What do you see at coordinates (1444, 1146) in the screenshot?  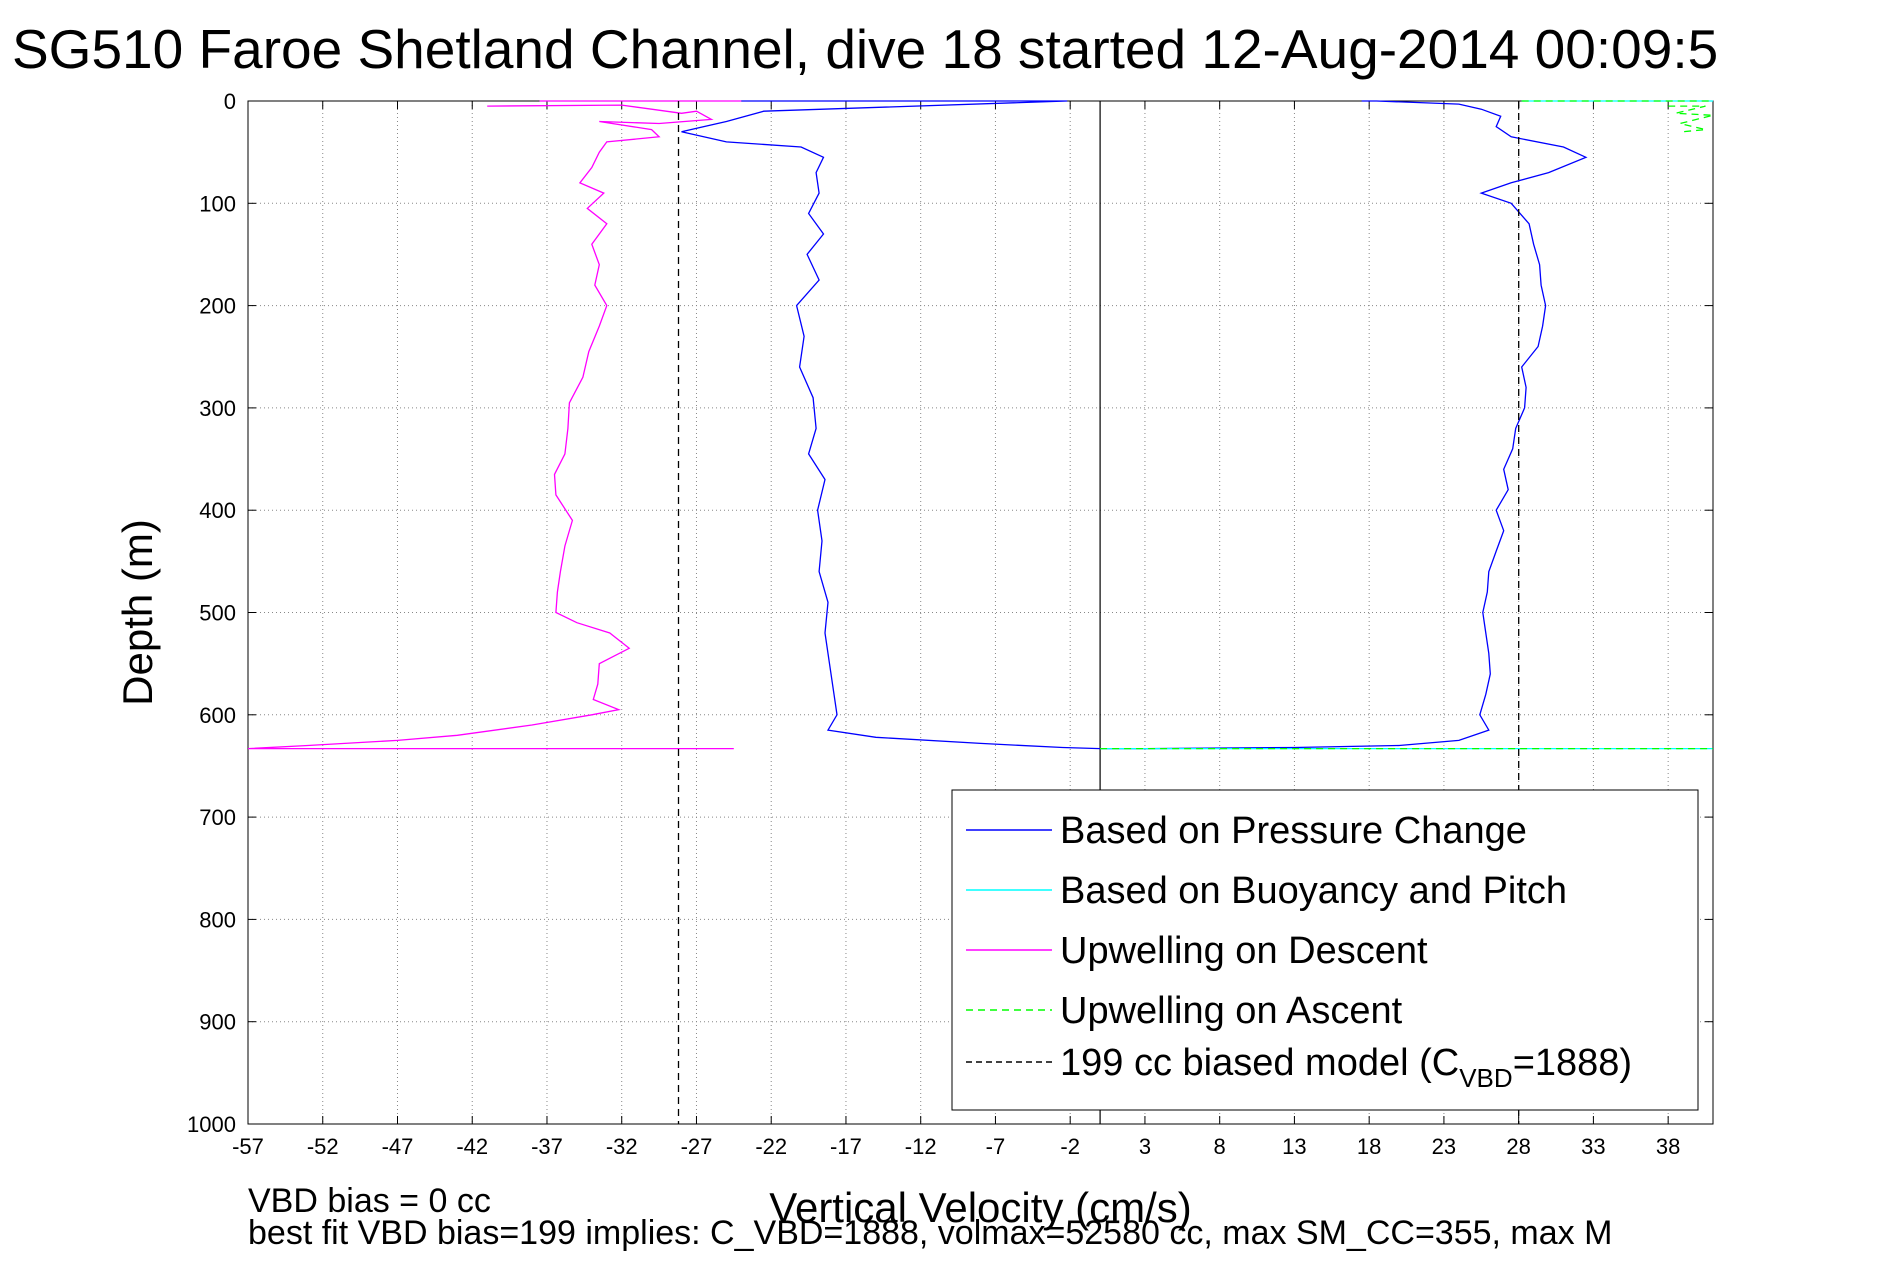 I see `x-tick-label: 23` at bounding box center [1444, 1146].